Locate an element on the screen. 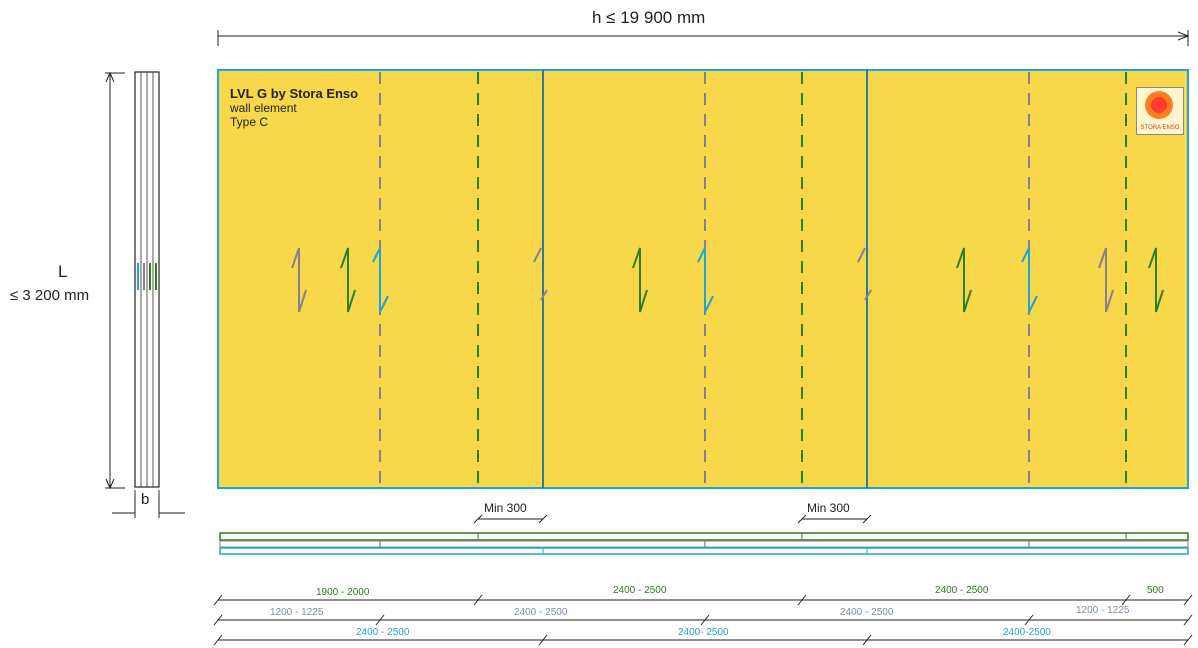 This screenshot has height=648, width=1198. overall-height-label: h ≤ 19 900 mm is located at coordinates (649, 17).